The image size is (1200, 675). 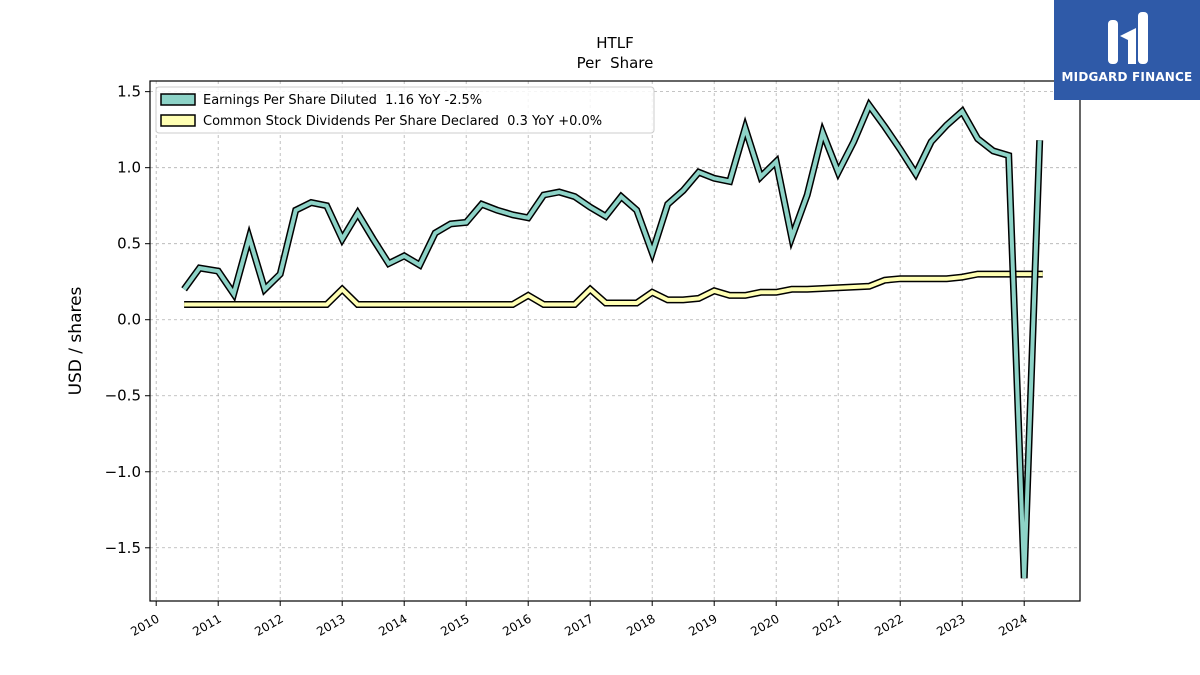 What do you see at coordinates (826, 624) in the screenshot?
I see `x-tick-label: 2021` at bounding box center [826, 624].